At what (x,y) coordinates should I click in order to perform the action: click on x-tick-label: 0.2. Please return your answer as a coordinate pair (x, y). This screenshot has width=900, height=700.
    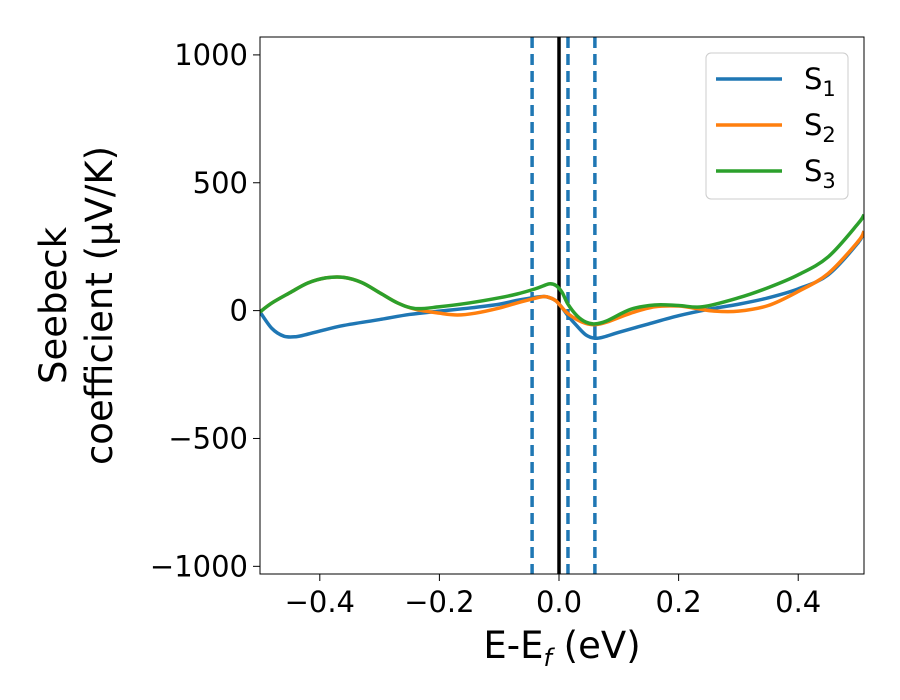
    Looking at the image, I should click on (679, 602).